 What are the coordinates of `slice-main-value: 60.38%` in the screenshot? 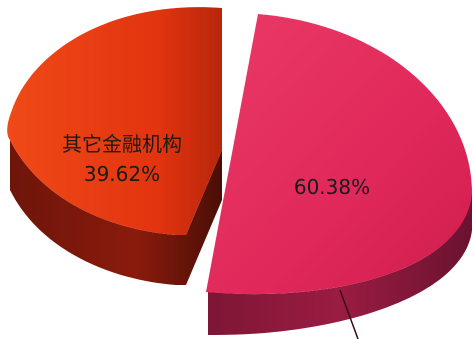 It's located at (332, 187).